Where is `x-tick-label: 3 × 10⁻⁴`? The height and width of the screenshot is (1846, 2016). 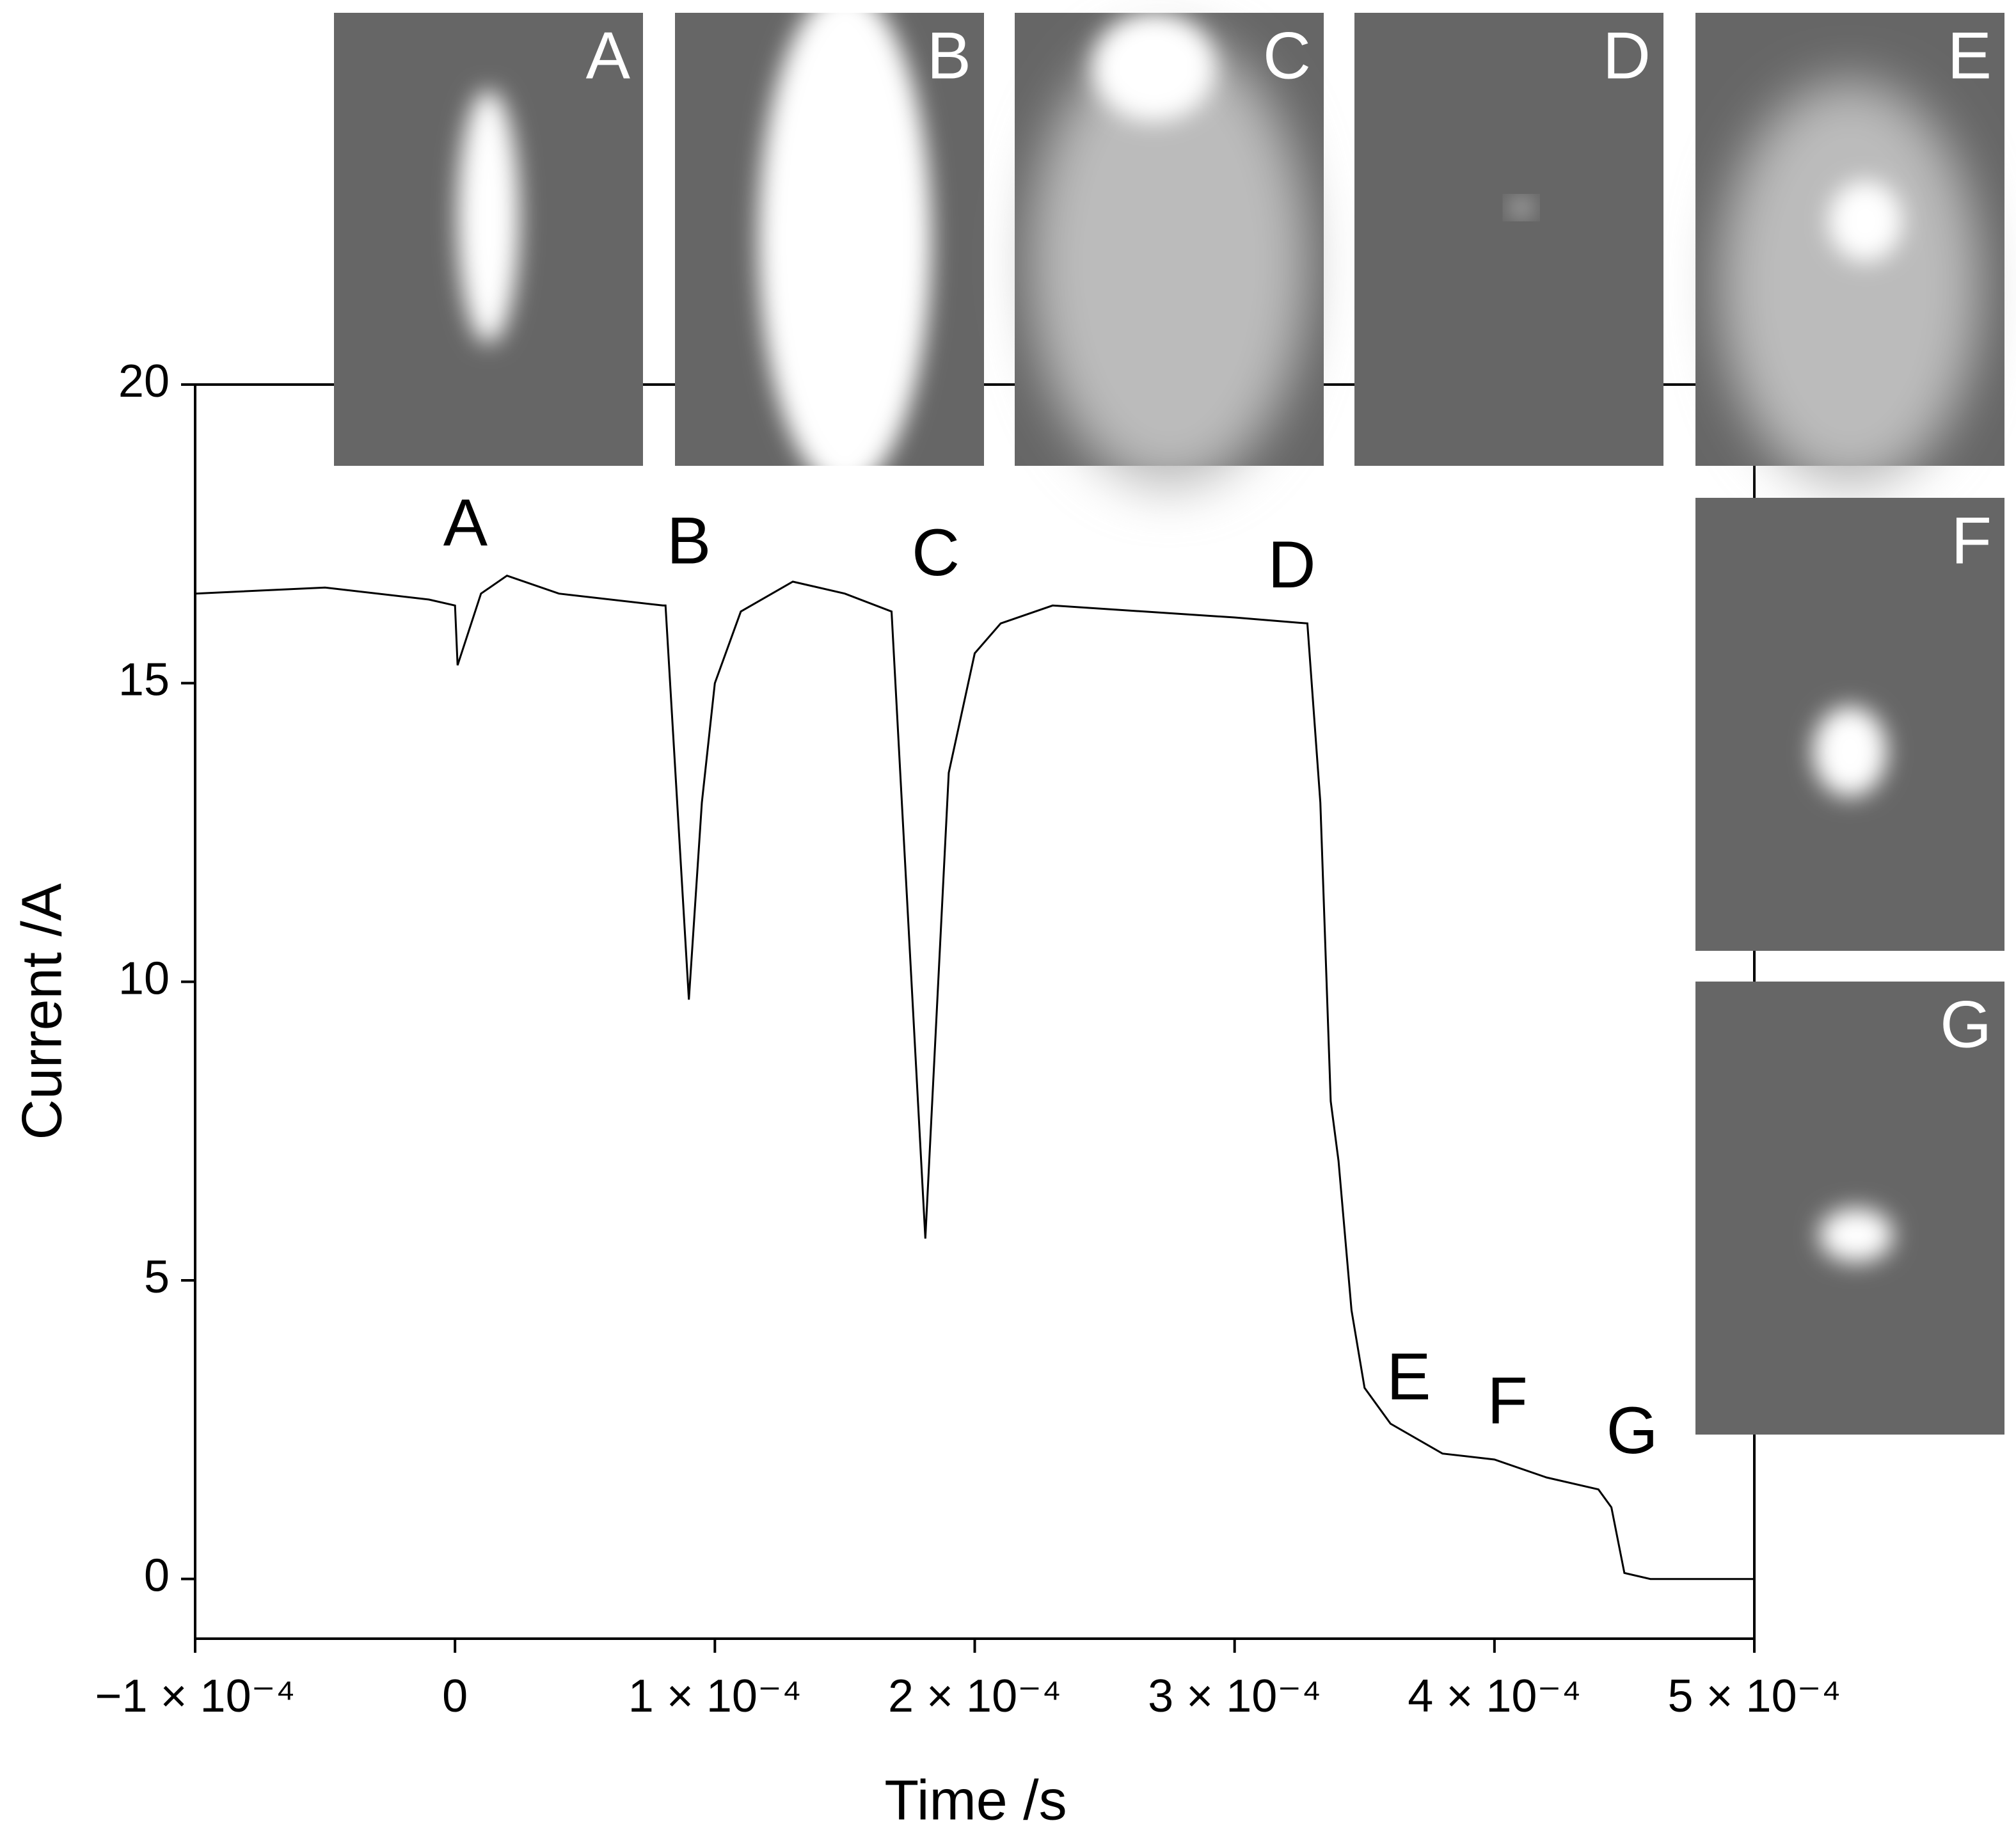
x-tick-label: 3 × 10⁻⁴ is located at coordinates (1234, 1696).